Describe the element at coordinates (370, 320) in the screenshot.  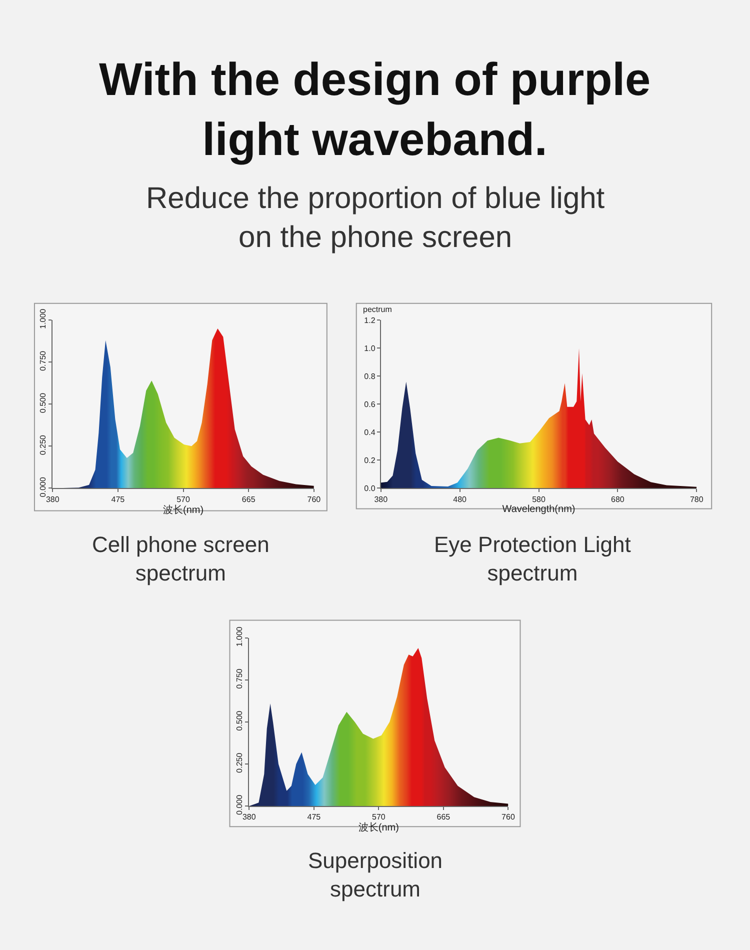
I see `y-tick-label: 1.2` at that location.